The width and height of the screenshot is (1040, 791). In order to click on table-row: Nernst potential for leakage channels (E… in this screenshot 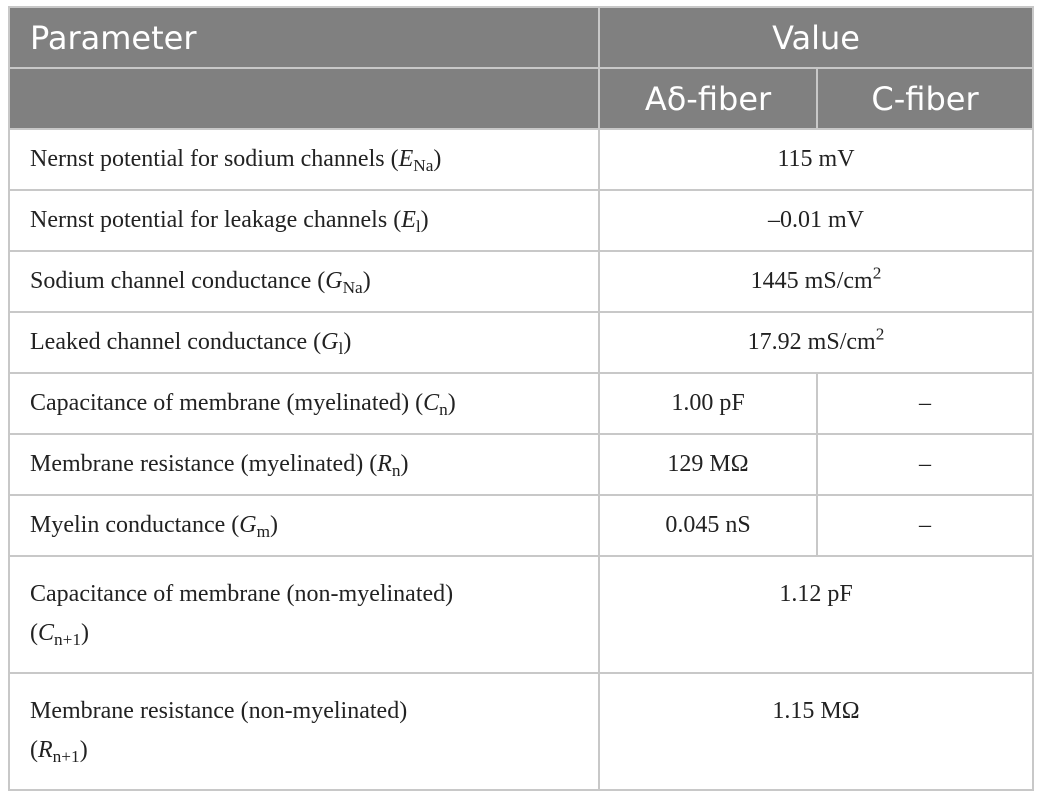, I will do `click(521, 220)`.